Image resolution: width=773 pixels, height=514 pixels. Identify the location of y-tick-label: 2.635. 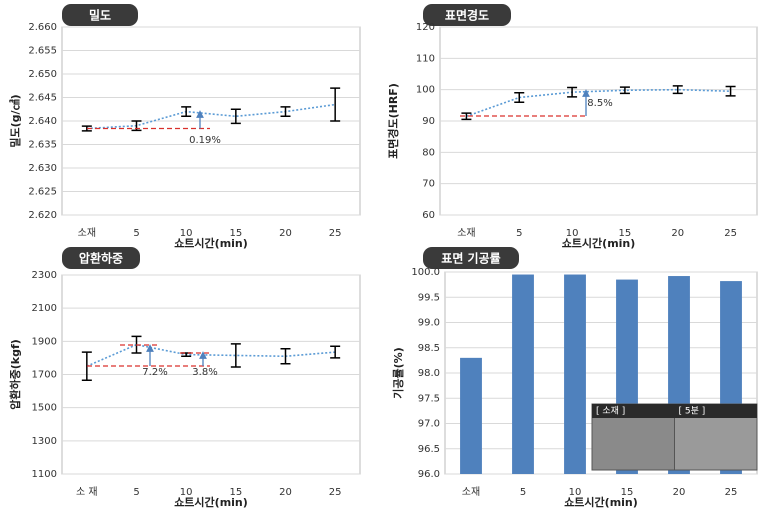
(42, 145).